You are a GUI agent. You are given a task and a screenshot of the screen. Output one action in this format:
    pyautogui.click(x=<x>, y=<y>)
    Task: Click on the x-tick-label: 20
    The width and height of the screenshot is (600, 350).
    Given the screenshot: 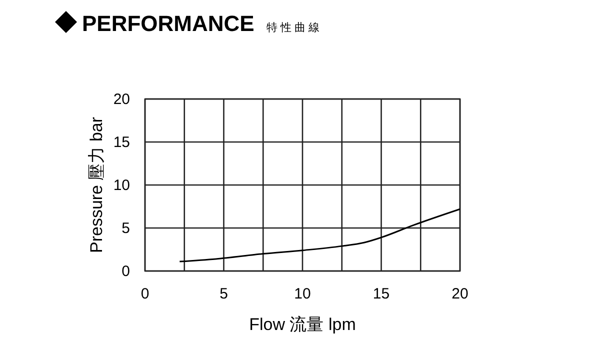 What is the action you would take?
    pyautogui.click(x=460, y=294)
    